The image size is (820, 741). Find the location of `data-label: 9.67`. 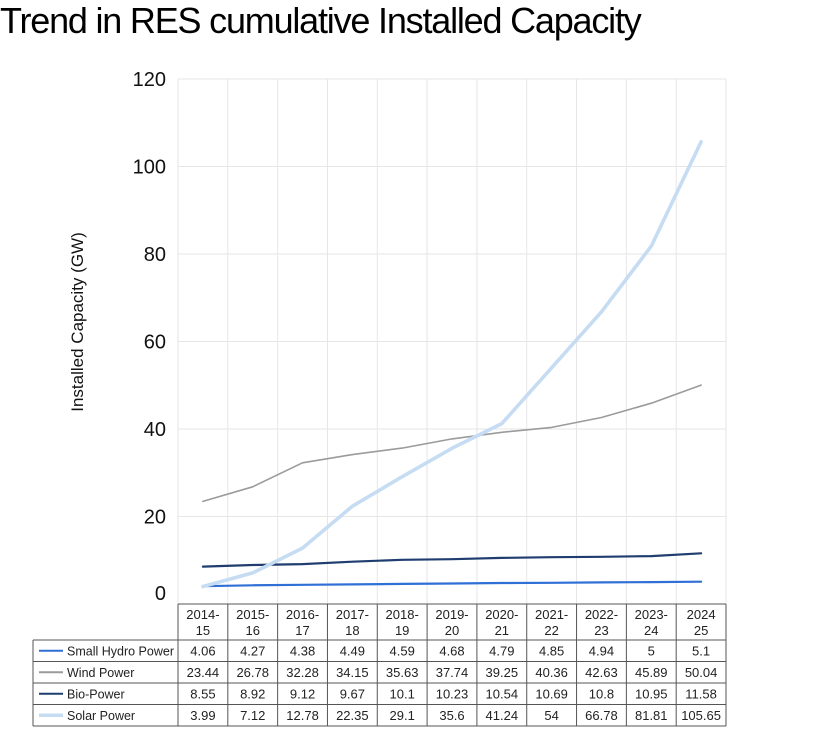

data-label: 9.67 is located at coordinates (352, 693).